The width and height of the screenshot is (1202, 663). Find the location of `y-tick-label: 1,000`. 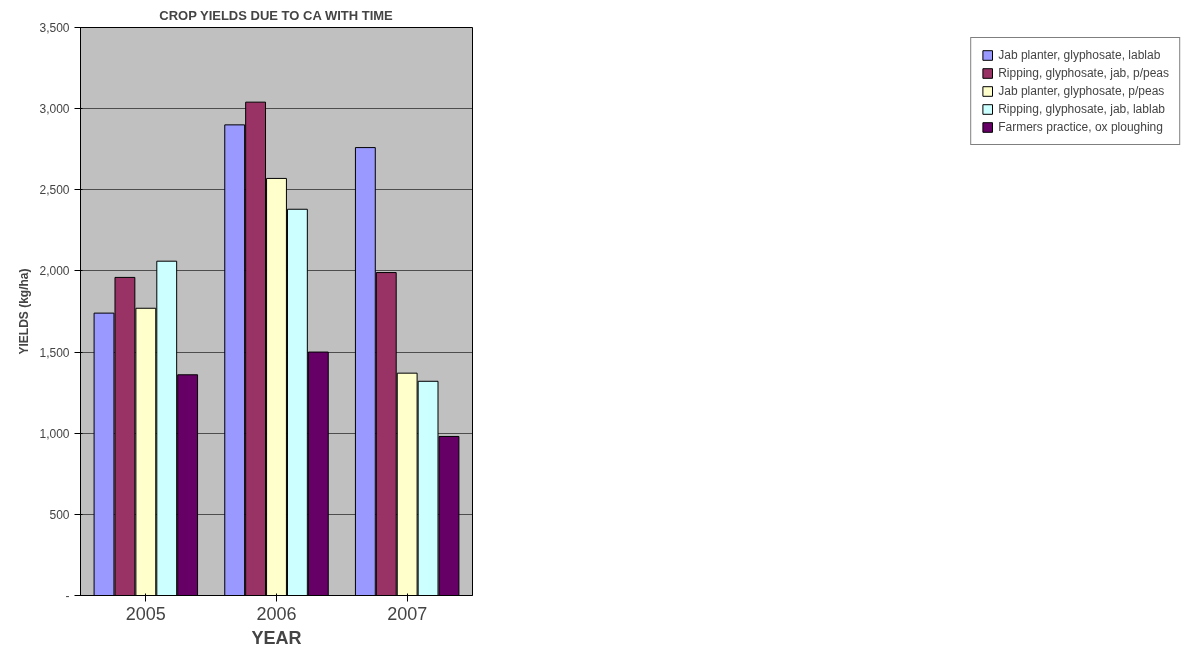

y-tick-label: 1,000 is located at coordinates (54, 433).